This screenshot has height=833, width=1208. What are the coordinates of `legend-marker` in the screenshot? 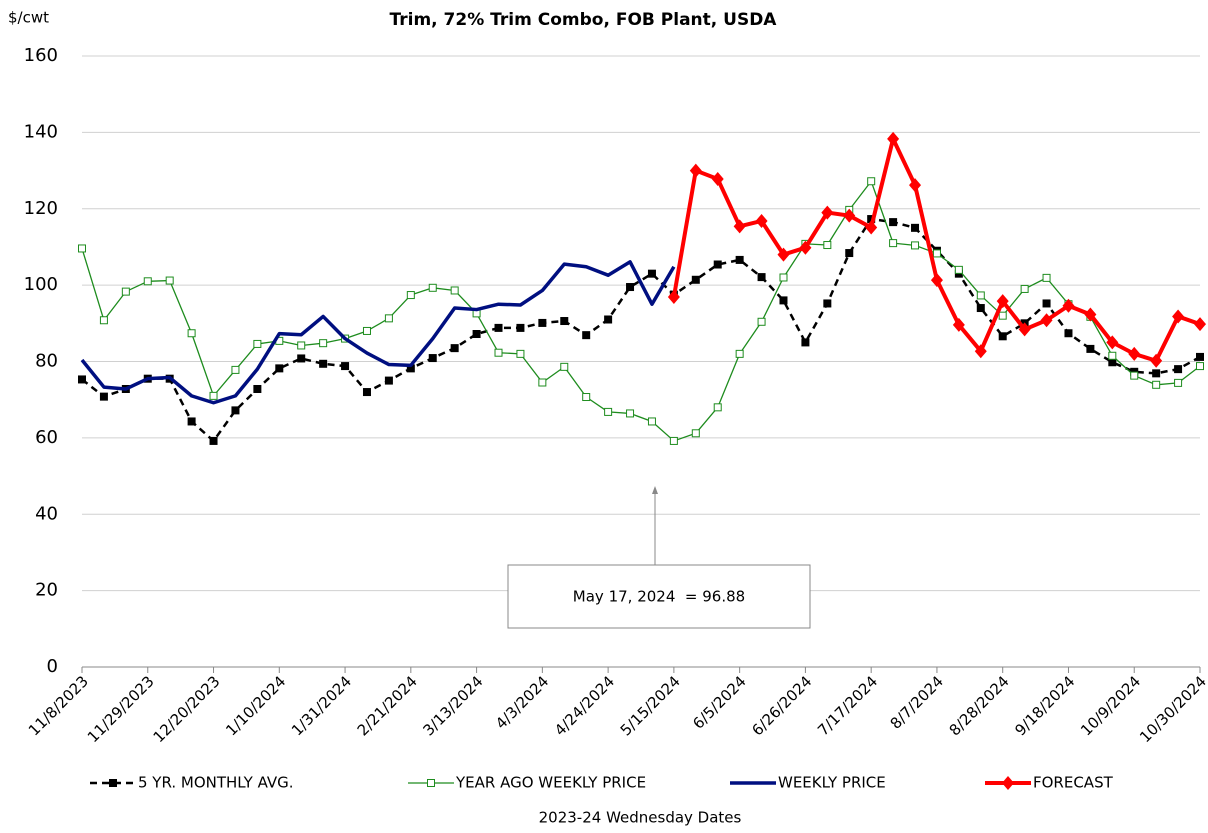 It's located at (1008, 783).